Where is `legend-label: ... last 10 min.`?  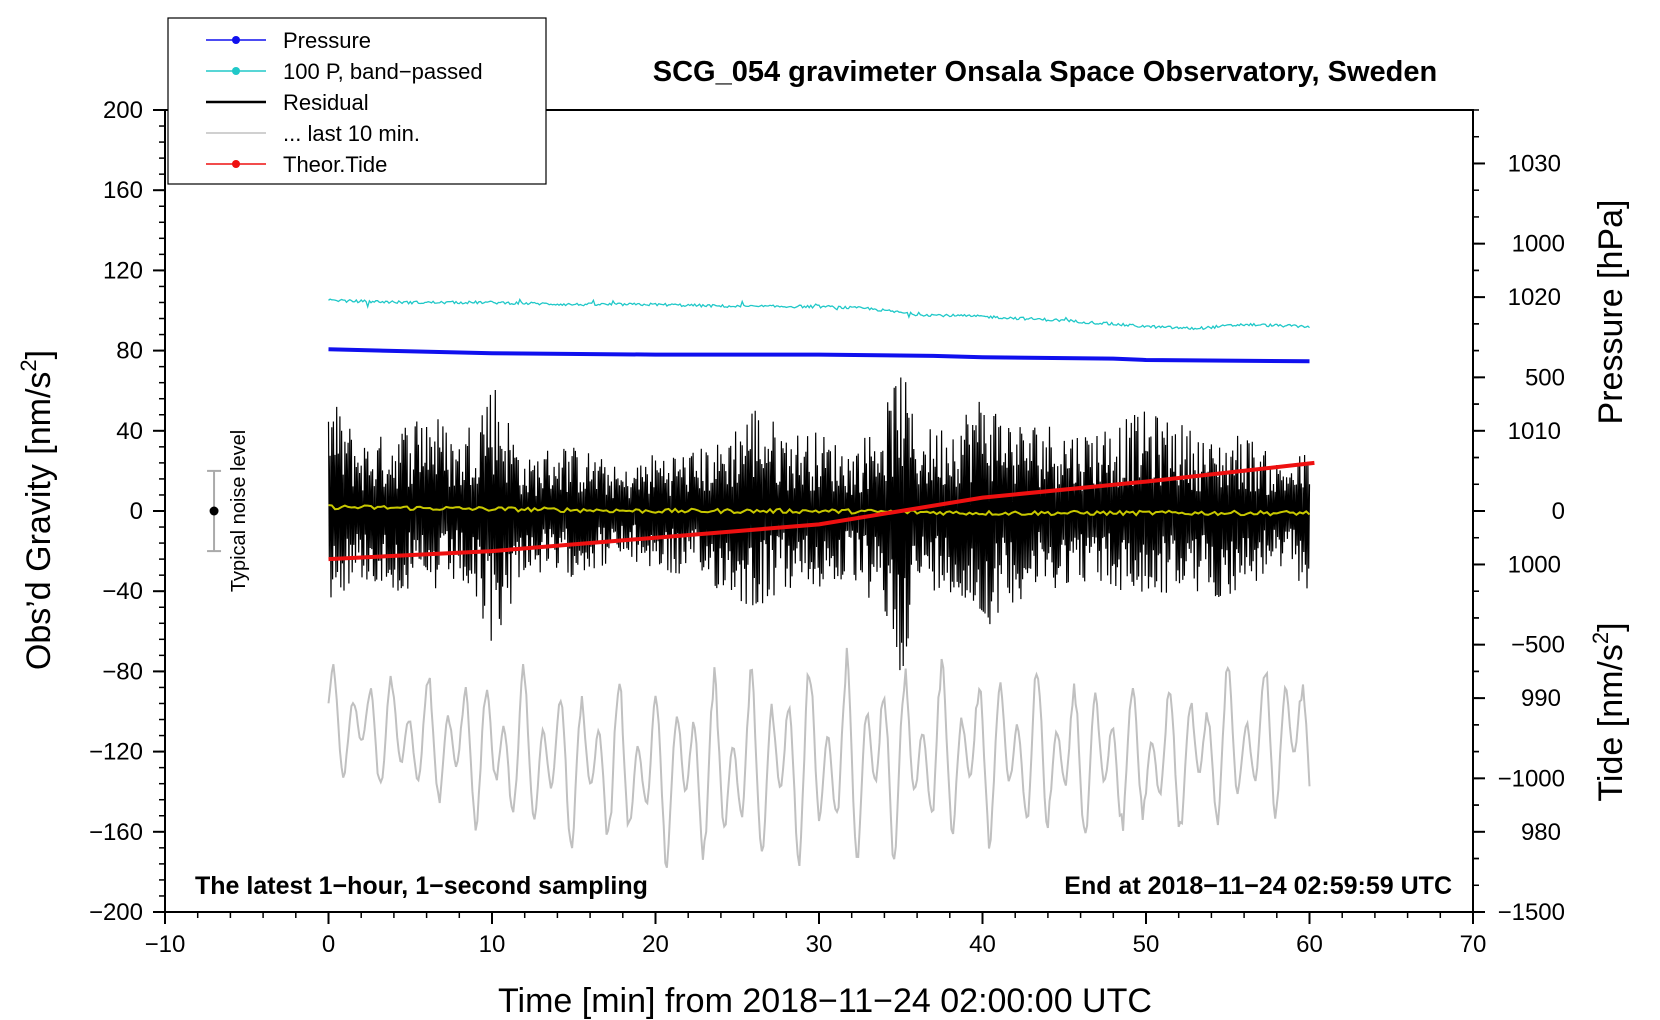 legend-label: ... last 10 min. is located at coordinates (351, 133).